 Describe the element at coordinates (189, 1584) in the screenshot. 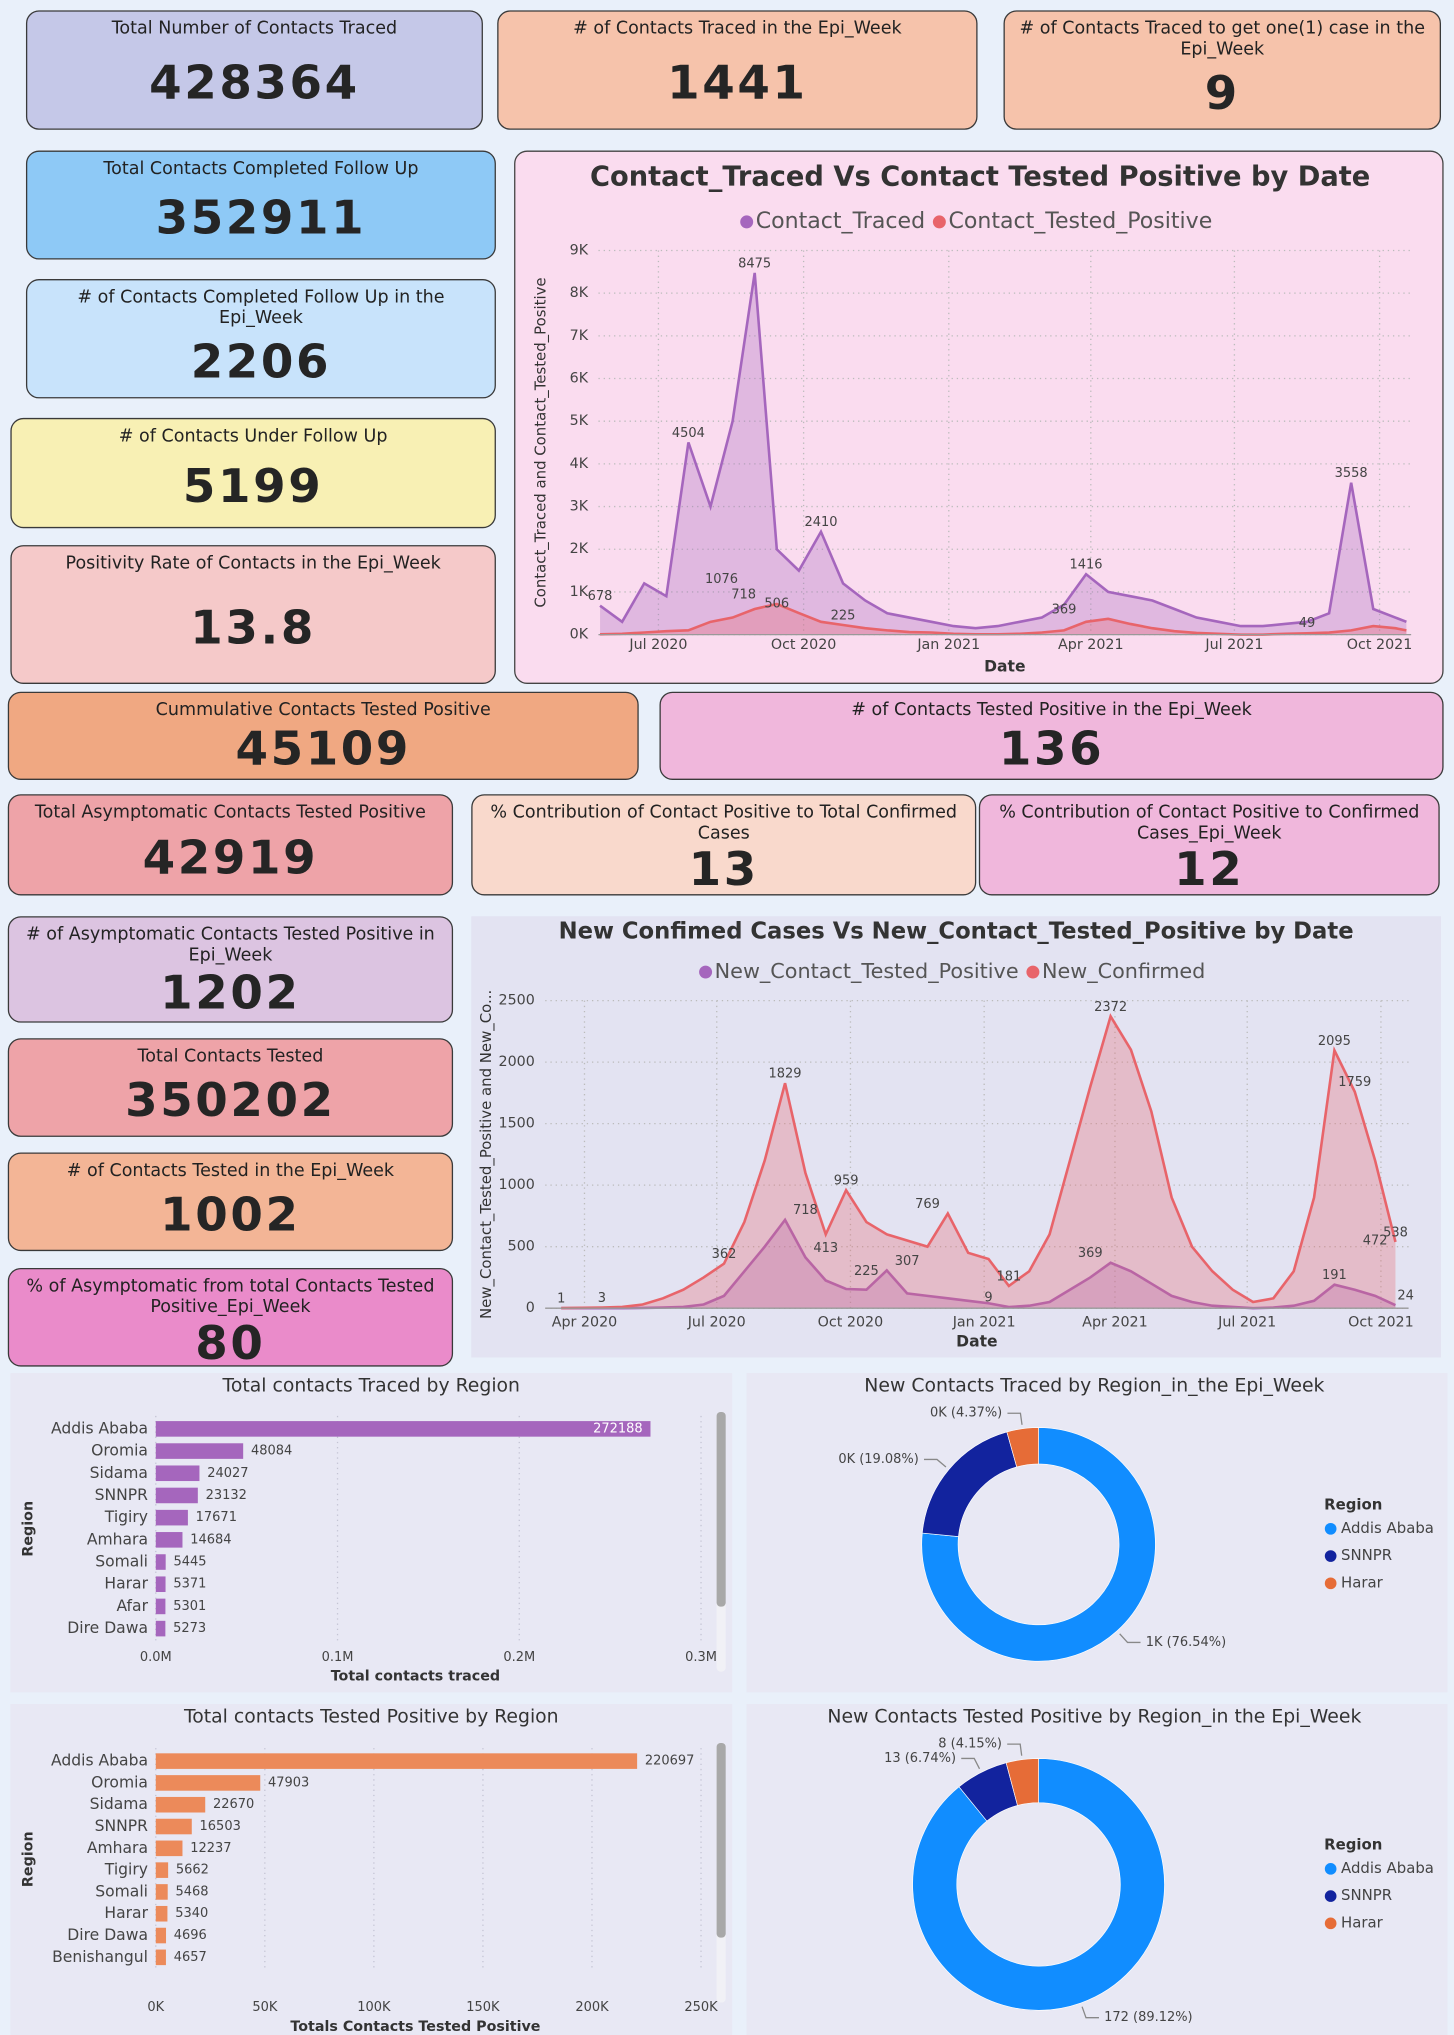

I see `data-label: 5371` at that location.